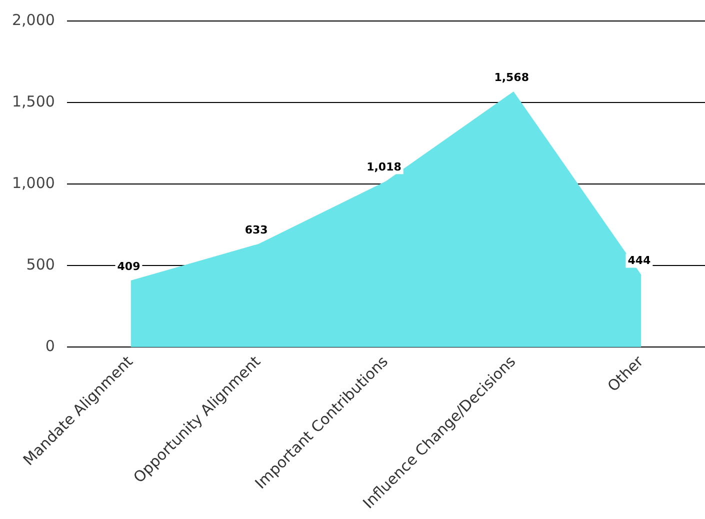  I want to click on data-label: 409, so click(128, 266).